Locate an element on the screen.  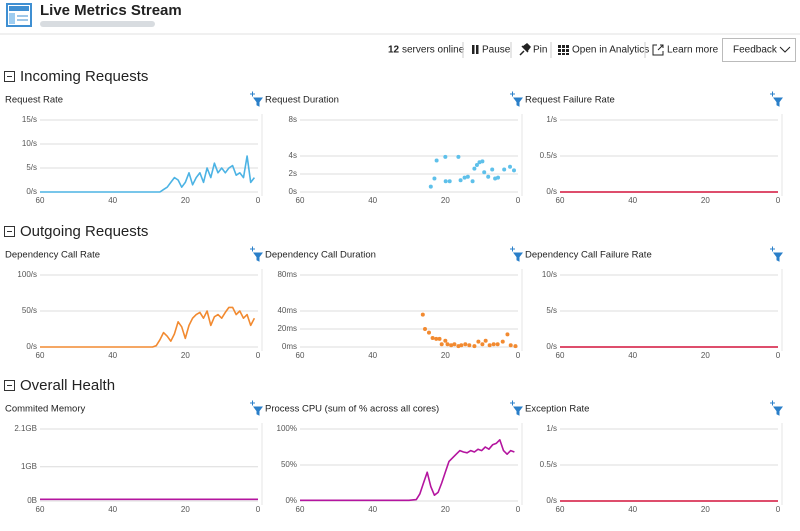
y-tick-label: 40ms is located at coordinates (287, 310).